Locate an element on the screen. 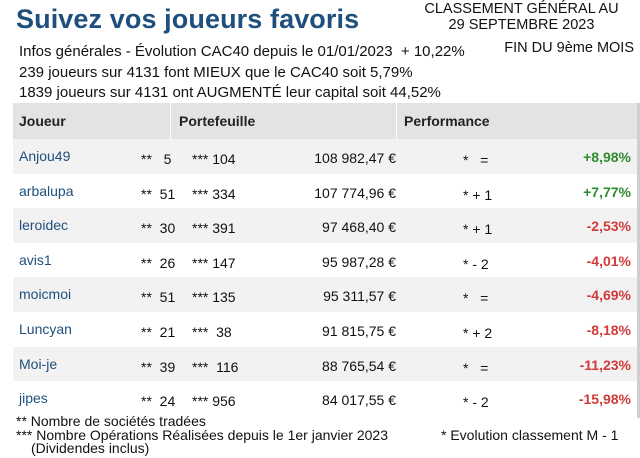  companies-count: ** 5 is located at coordinates (156, 159).